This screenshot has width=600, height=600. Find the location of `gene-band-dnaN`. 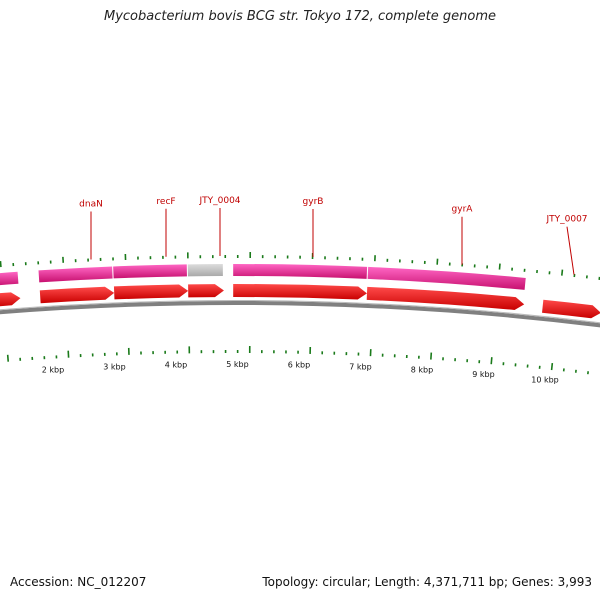

gene-band-dnaN is located at coordinates (75, 274).